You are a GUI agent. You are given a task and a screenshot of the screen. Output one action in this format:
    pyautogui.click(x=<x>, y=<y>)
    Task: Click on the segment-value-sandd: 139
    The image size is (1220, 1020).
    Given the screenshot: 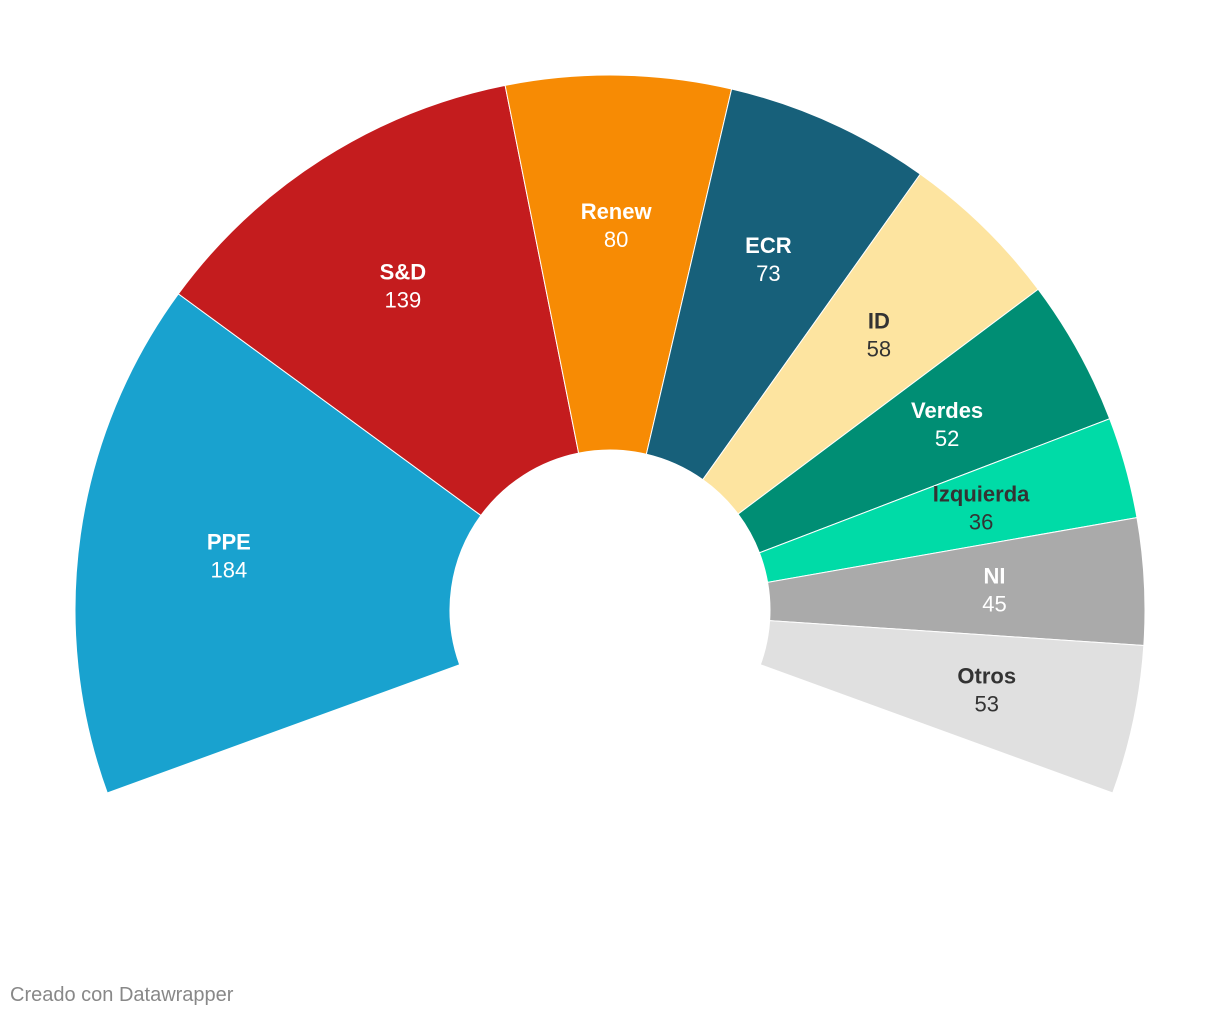 What is the action you would take?
    pyautogui.click(x=403, y=299)
    